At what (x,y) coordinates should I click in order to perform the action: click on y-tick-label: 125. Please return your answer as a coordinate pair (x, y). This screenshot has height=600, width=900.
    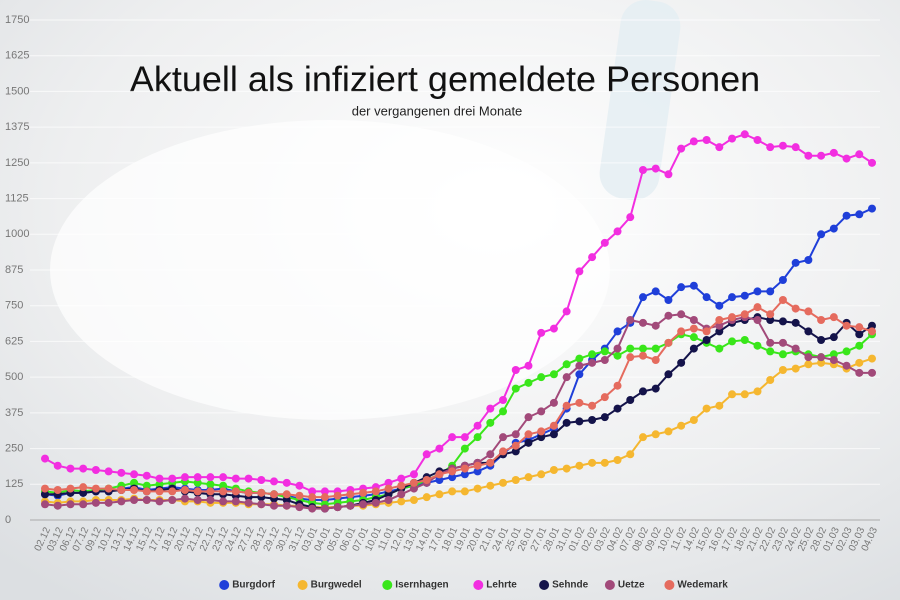
    Looking at the image, I should click on (14, 484).